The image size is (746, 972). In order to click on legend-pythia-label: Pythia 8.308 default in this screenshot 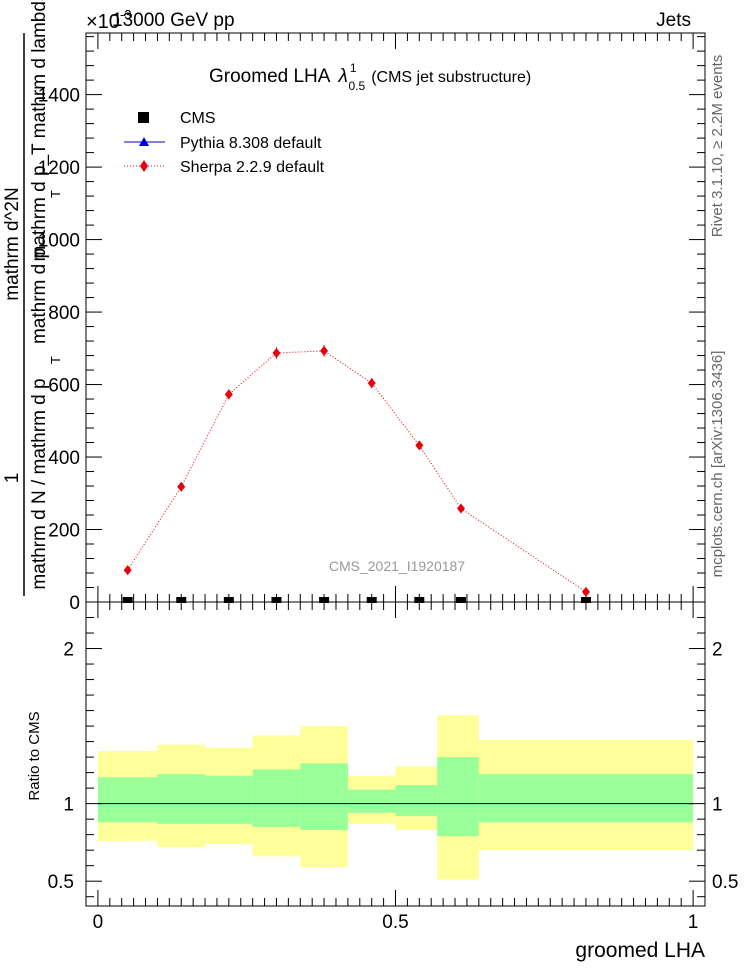, I will do `click(251, 143)`.